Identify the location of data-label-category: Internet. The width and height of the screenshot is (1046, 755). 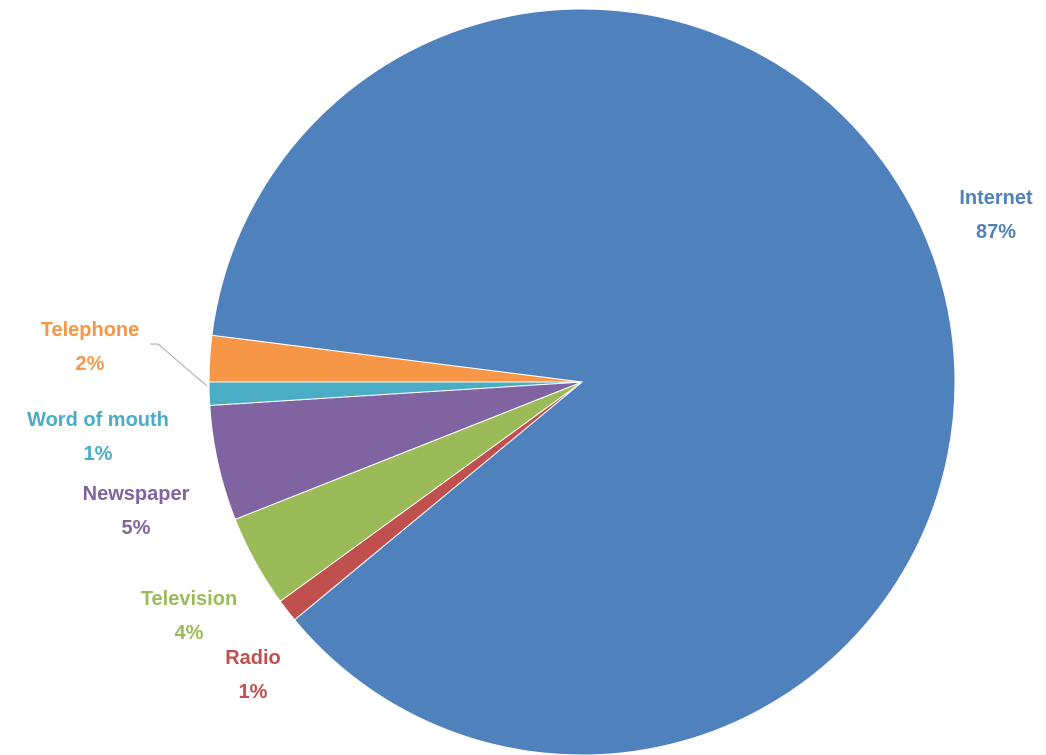
(996, 198).